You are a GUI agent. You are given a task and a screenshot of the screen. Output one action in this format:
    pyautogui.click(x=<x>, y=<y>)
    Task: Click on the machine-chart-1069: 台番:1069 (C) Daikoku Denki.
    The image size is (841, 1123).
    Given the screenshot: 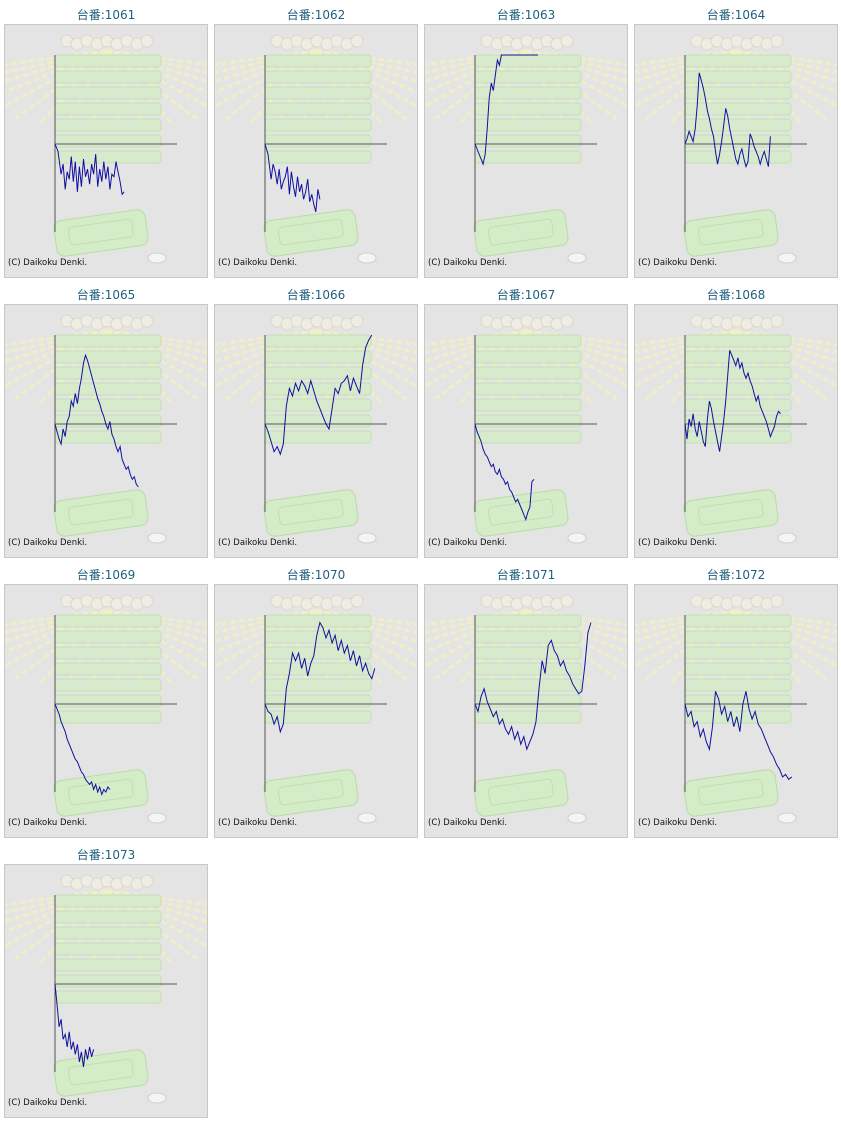 What is the action you would take?
    pyautogui.click(x=106, y=700)
    